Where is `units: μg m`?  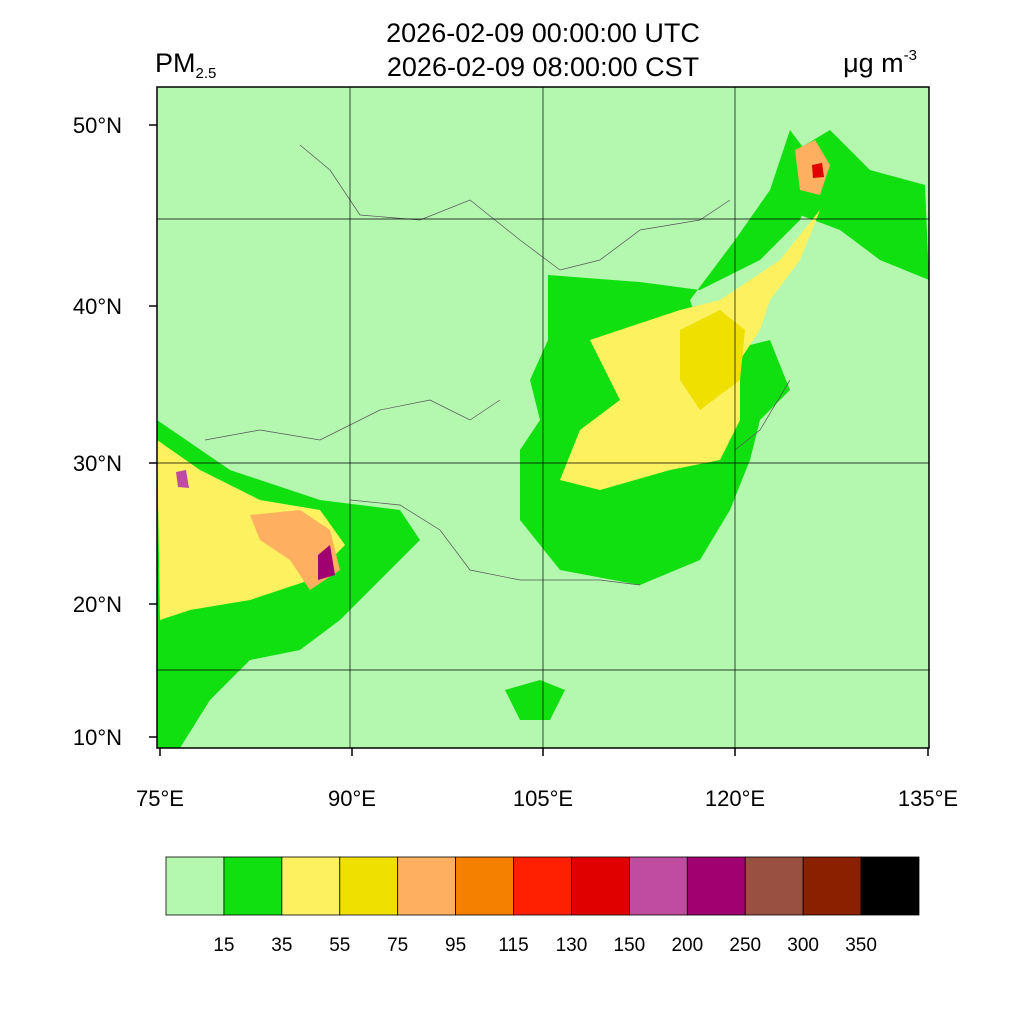 units: μg m is located at coordinates (873, 63).